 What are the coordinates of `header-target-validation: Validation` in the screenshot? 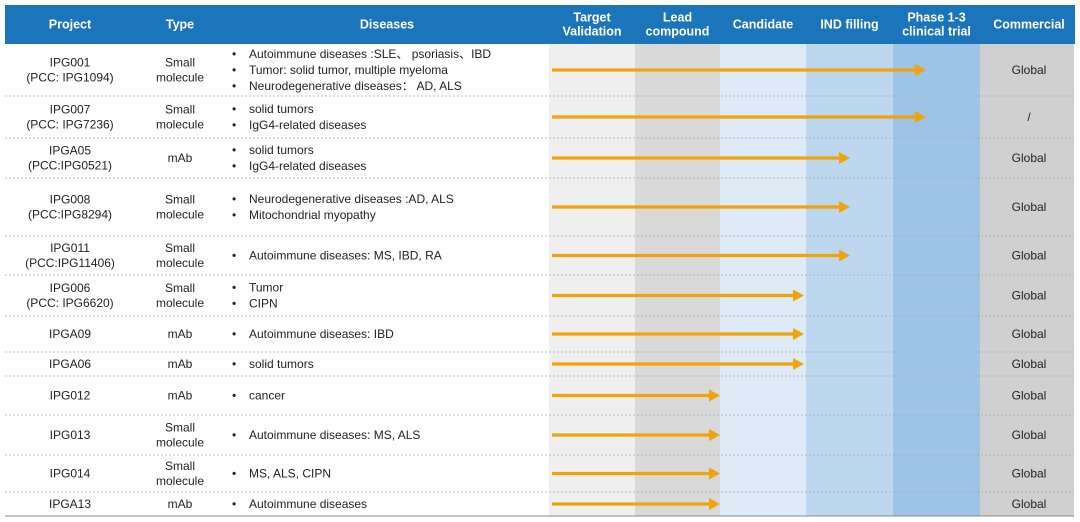 It's located at (591, 32).